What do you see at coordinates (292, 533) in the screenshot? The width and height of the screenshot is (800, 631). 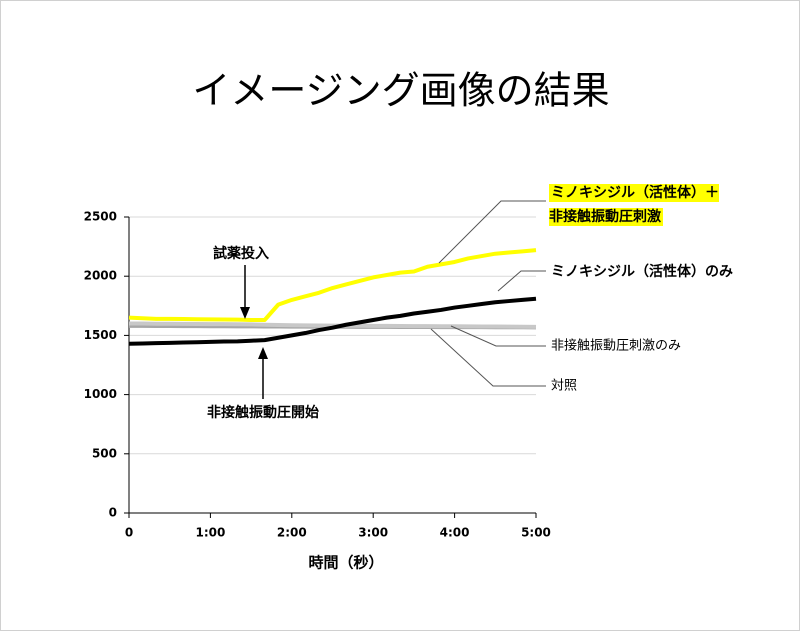 I see `x-tick-label: 2:00` at bounding box center [292, 533].